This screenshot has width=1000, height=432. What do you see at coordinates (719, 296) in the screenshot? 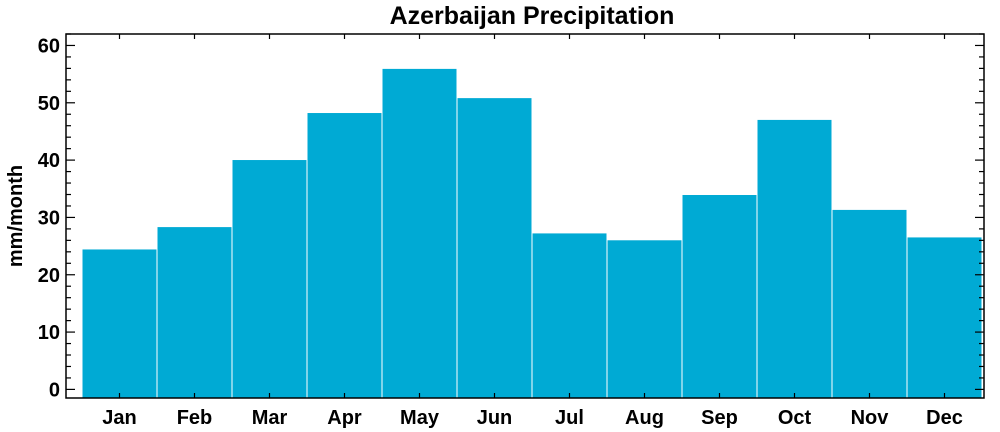
I see `bar-sep` at bounding box center [719, 296].